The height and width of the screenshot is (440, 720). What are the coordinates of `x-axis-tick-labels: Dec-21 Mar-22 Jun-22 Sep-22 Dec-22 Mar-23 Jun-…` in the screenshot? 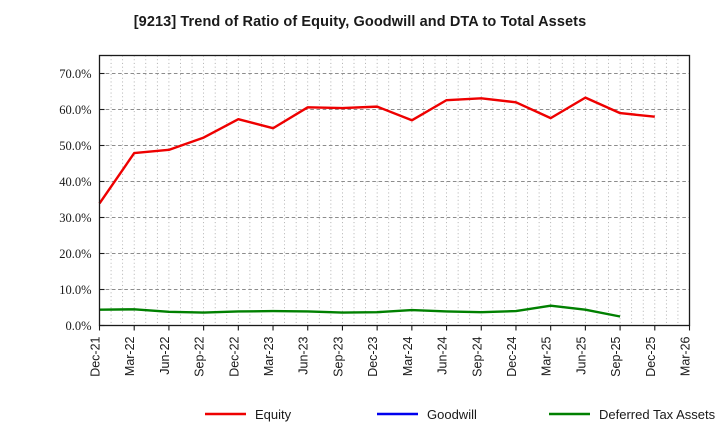 It's located at (391, 351).